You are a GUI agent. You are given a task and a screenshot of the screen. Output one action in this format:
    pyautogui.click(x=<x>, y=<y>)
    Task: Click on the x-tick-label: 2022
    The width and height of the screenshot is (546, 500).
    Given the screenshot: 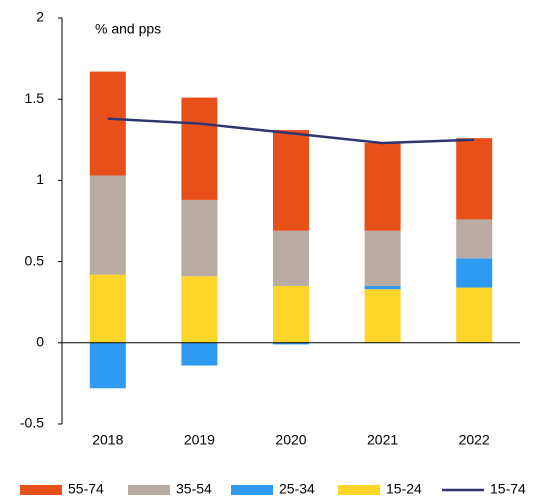 What is the action you would take?
    pyautogui.click(x=474, y=440)
    